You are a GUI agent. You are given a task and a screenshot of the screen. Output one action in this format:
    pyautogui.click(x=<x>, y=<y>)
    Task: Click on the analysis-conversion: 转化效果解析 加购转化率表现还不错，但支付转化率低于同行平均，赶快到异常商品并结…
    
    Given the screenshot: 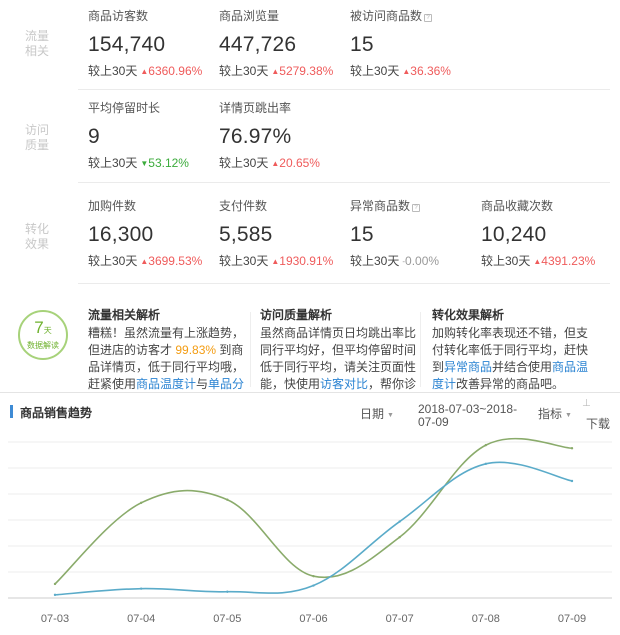 What is the action you would take?
    pyautogui.click(x=512, y=349)
    